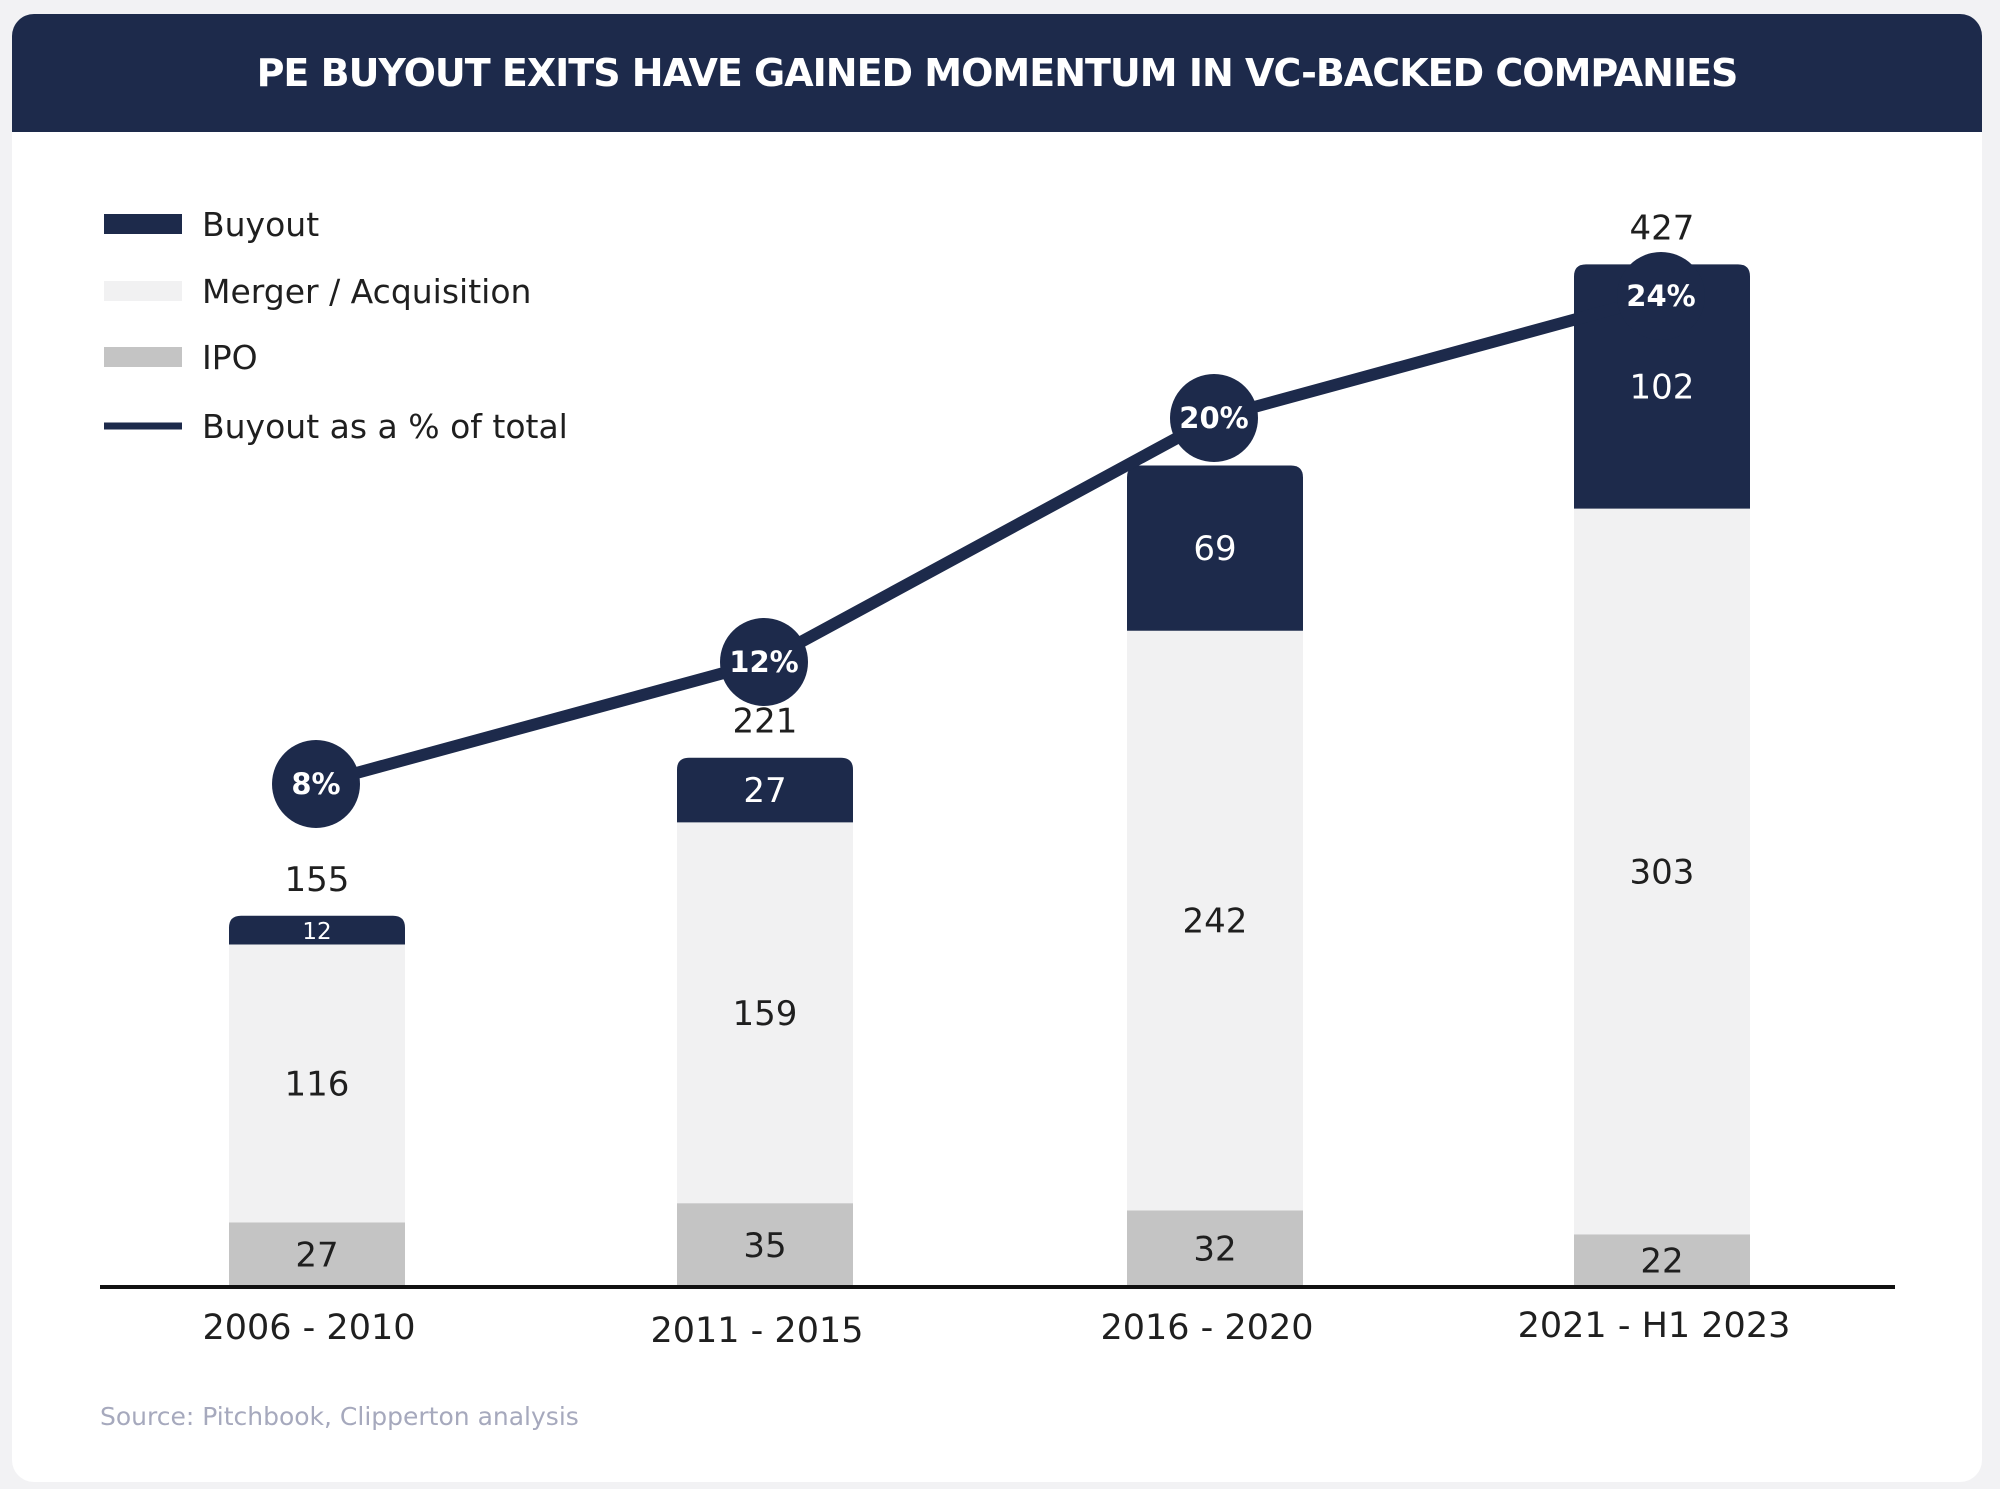  Describe the element at coordinates (366, 291) in the screenshot. I see `legend-label: Merger / Acquisition` at that location.